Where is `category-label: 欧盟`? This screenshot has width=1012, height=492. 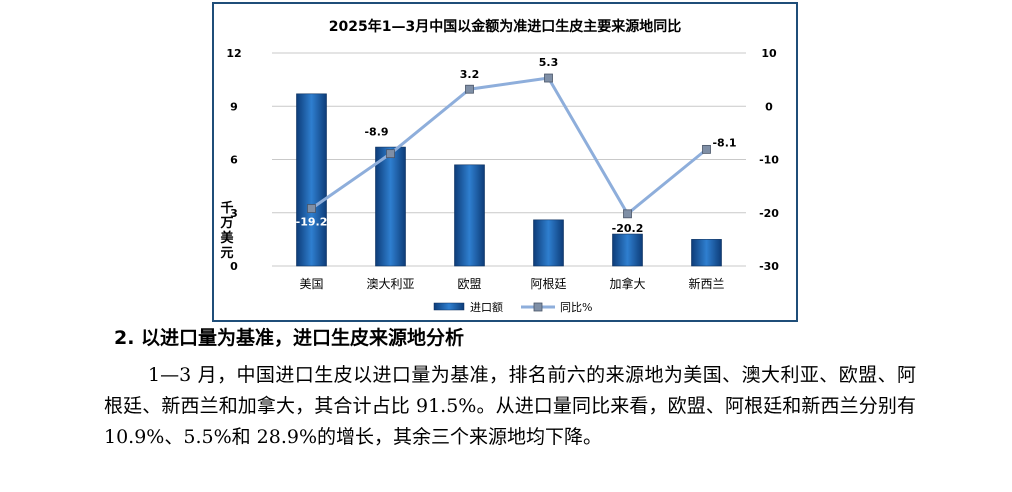 category-label: 欧盟 is located at coordinates (469, 284).